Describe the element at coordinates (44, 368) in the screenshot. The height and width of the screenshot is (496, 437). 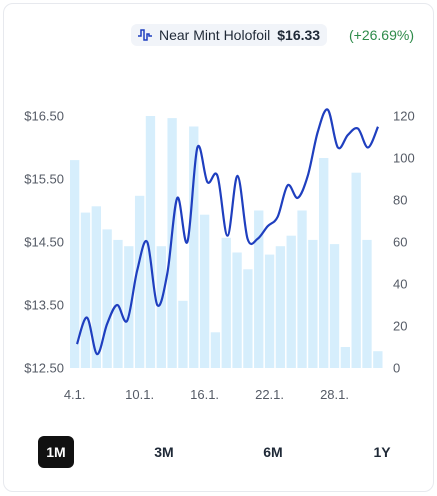
I see `left-axis-tick-label: $12.50` at that location.